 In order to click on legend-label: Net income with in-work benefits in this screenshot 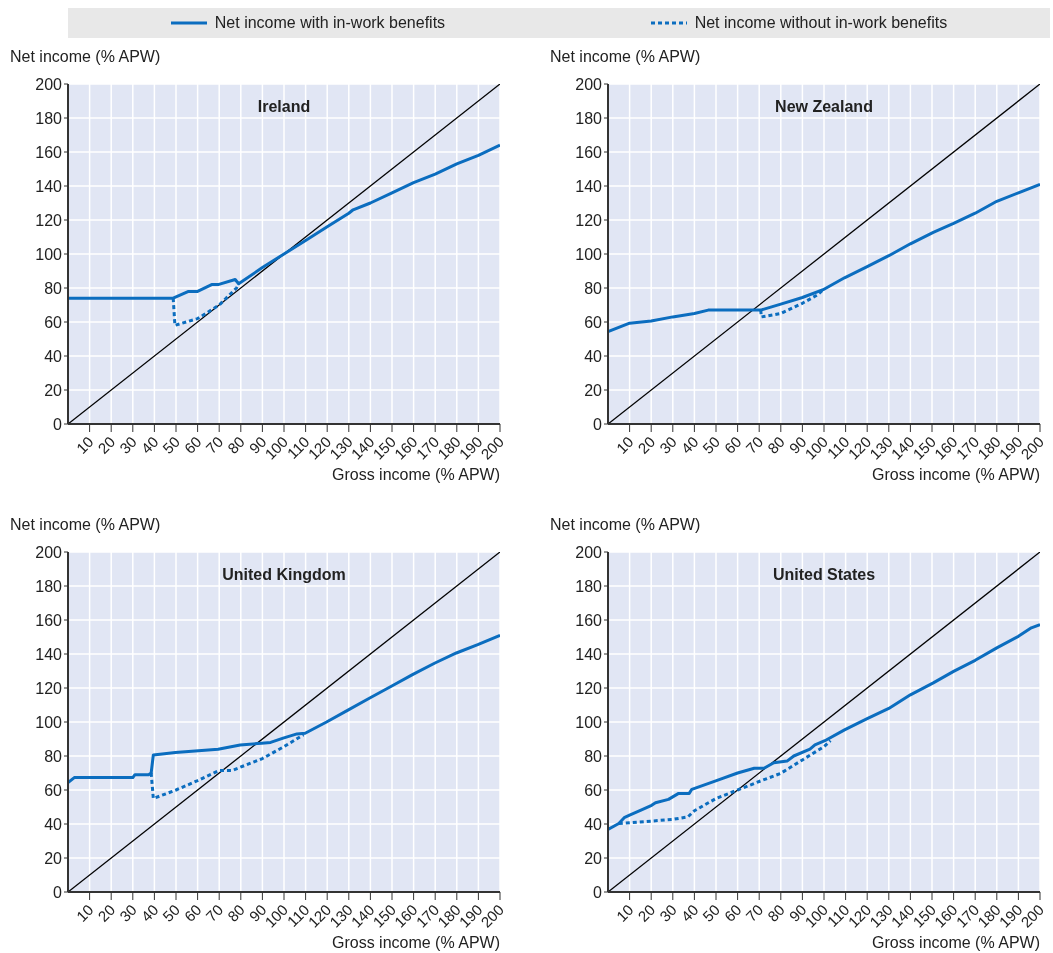, I will do `click(330, 23)`.